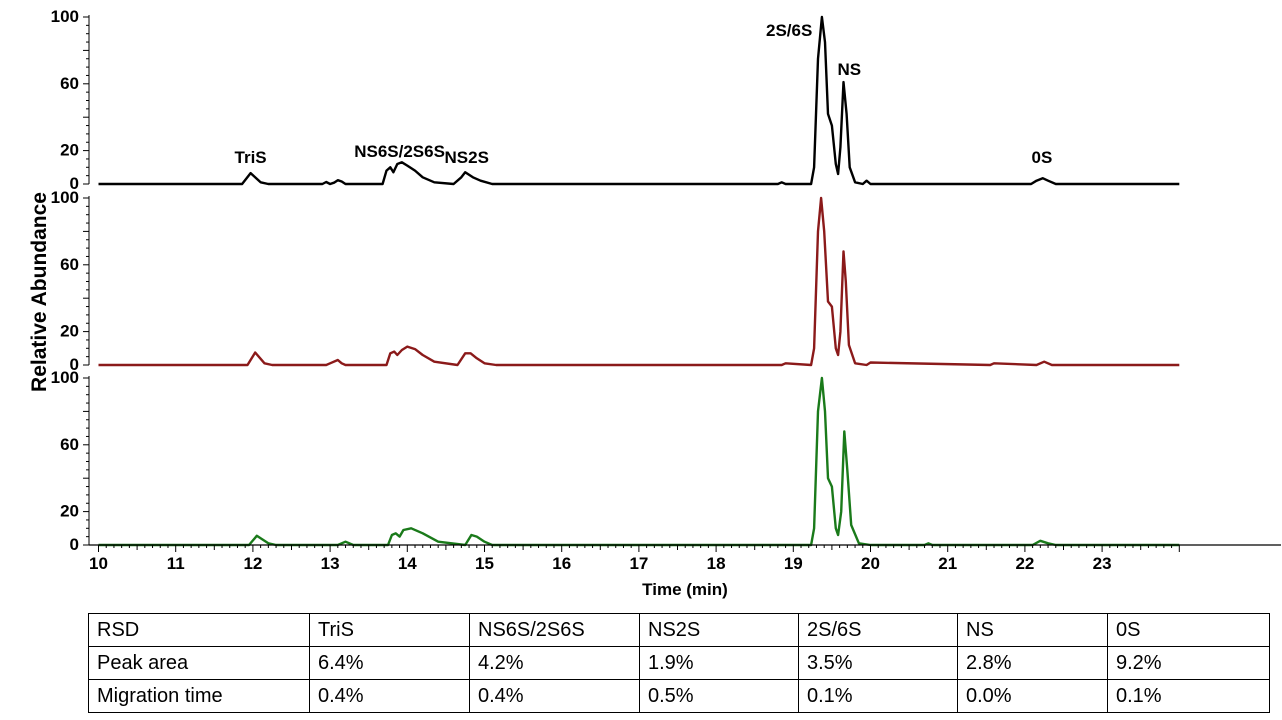  I want to click on table-header-cell: 2S/6S, so click(878, 630).